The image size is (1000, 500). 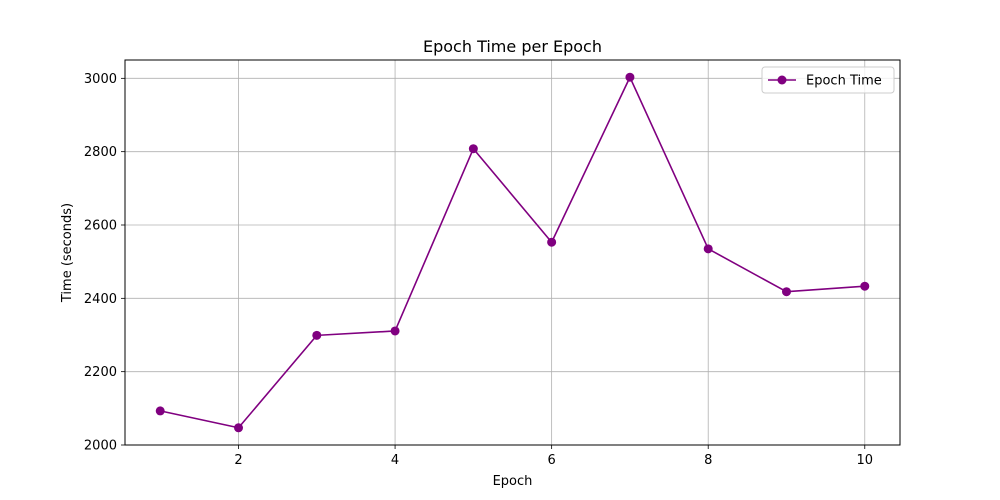 I want to click on y-tick-label: 2600, so click(x=100, y=226).